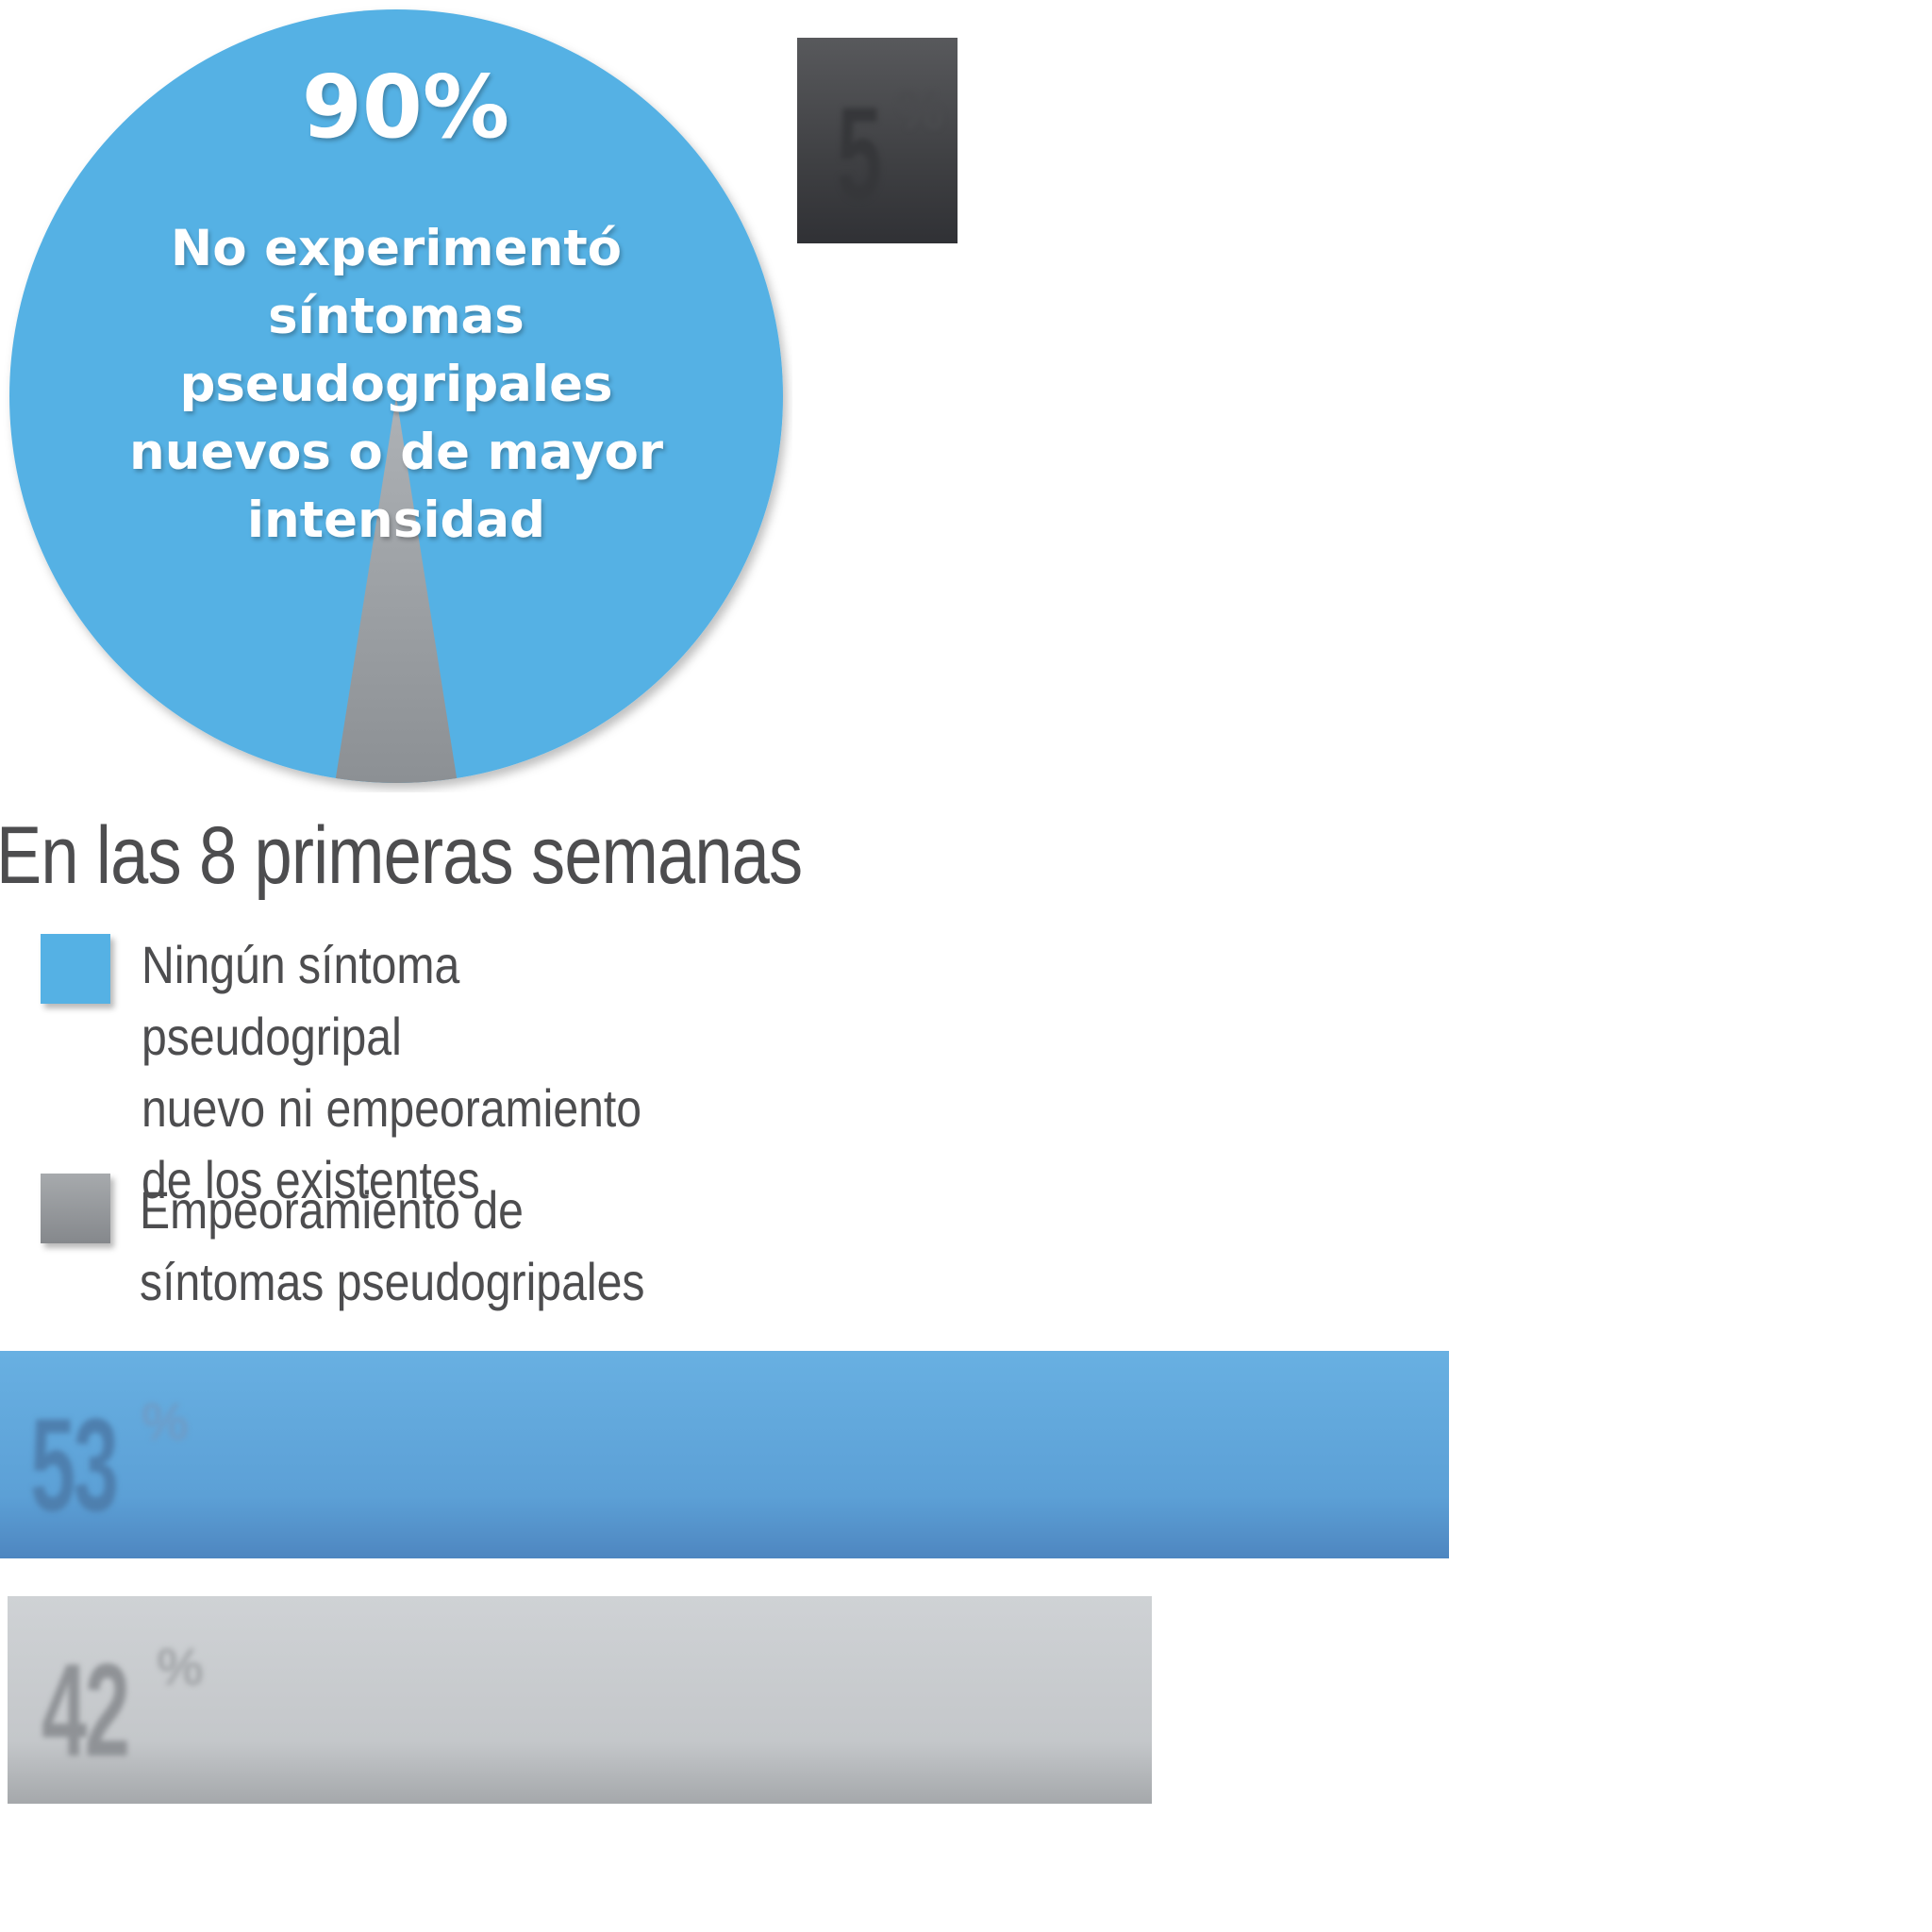 This screenshot has height=1932, width=1932. Describe the element at coordinates (724, 1454) in the screenshot. I see `bar-53-percent: 53%` at that location.